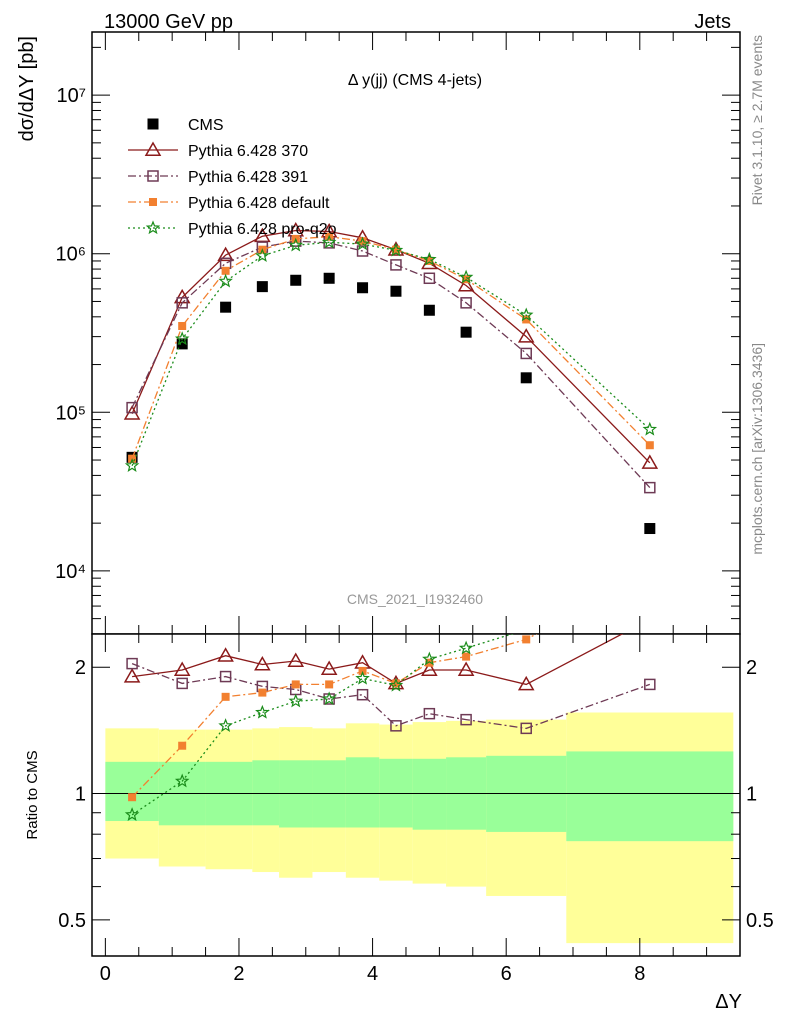  What do you see at coordinates (760, 921) in the screenshot?
I see `ratio-y-tick-label-right: 0.5` at bounding box center [760, 921].